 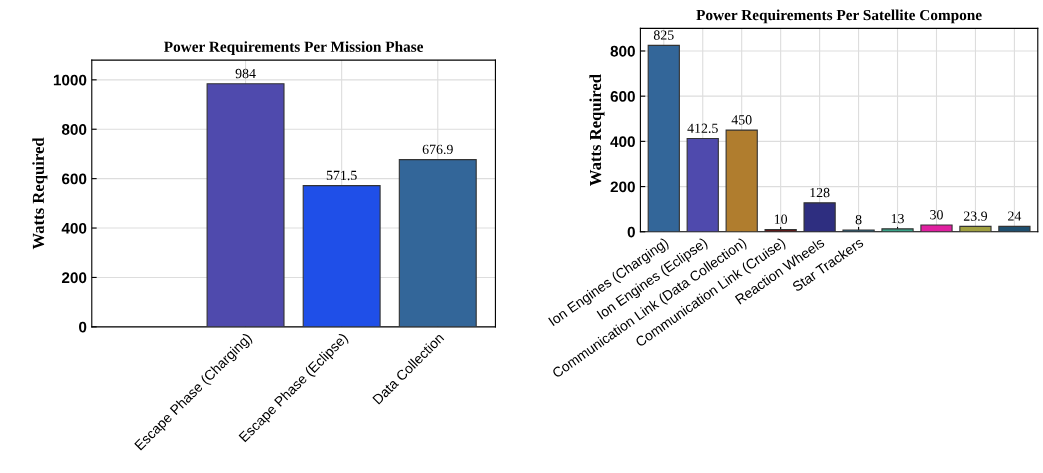 I want to click on chart-title: Power Requirements Per Mission Phase, so click(x=294, y=48).